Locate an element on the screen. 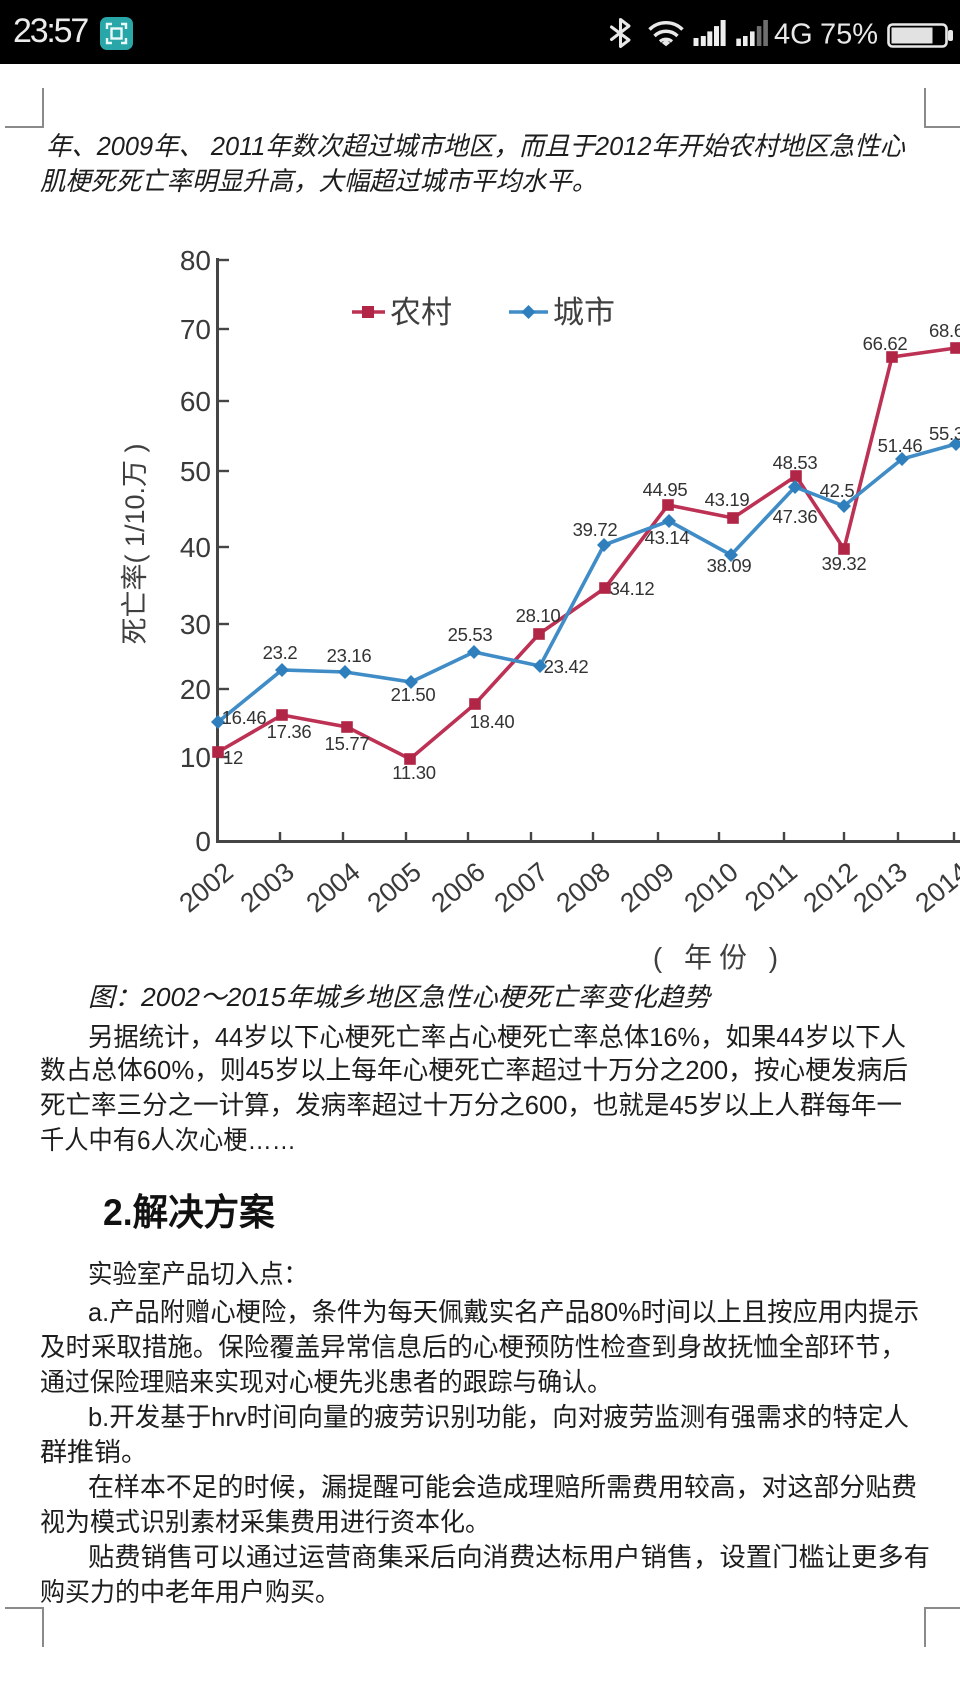 This screenshot has height=1706, width=960. svg-text: 25.53 is located at coordinates (470, 634).